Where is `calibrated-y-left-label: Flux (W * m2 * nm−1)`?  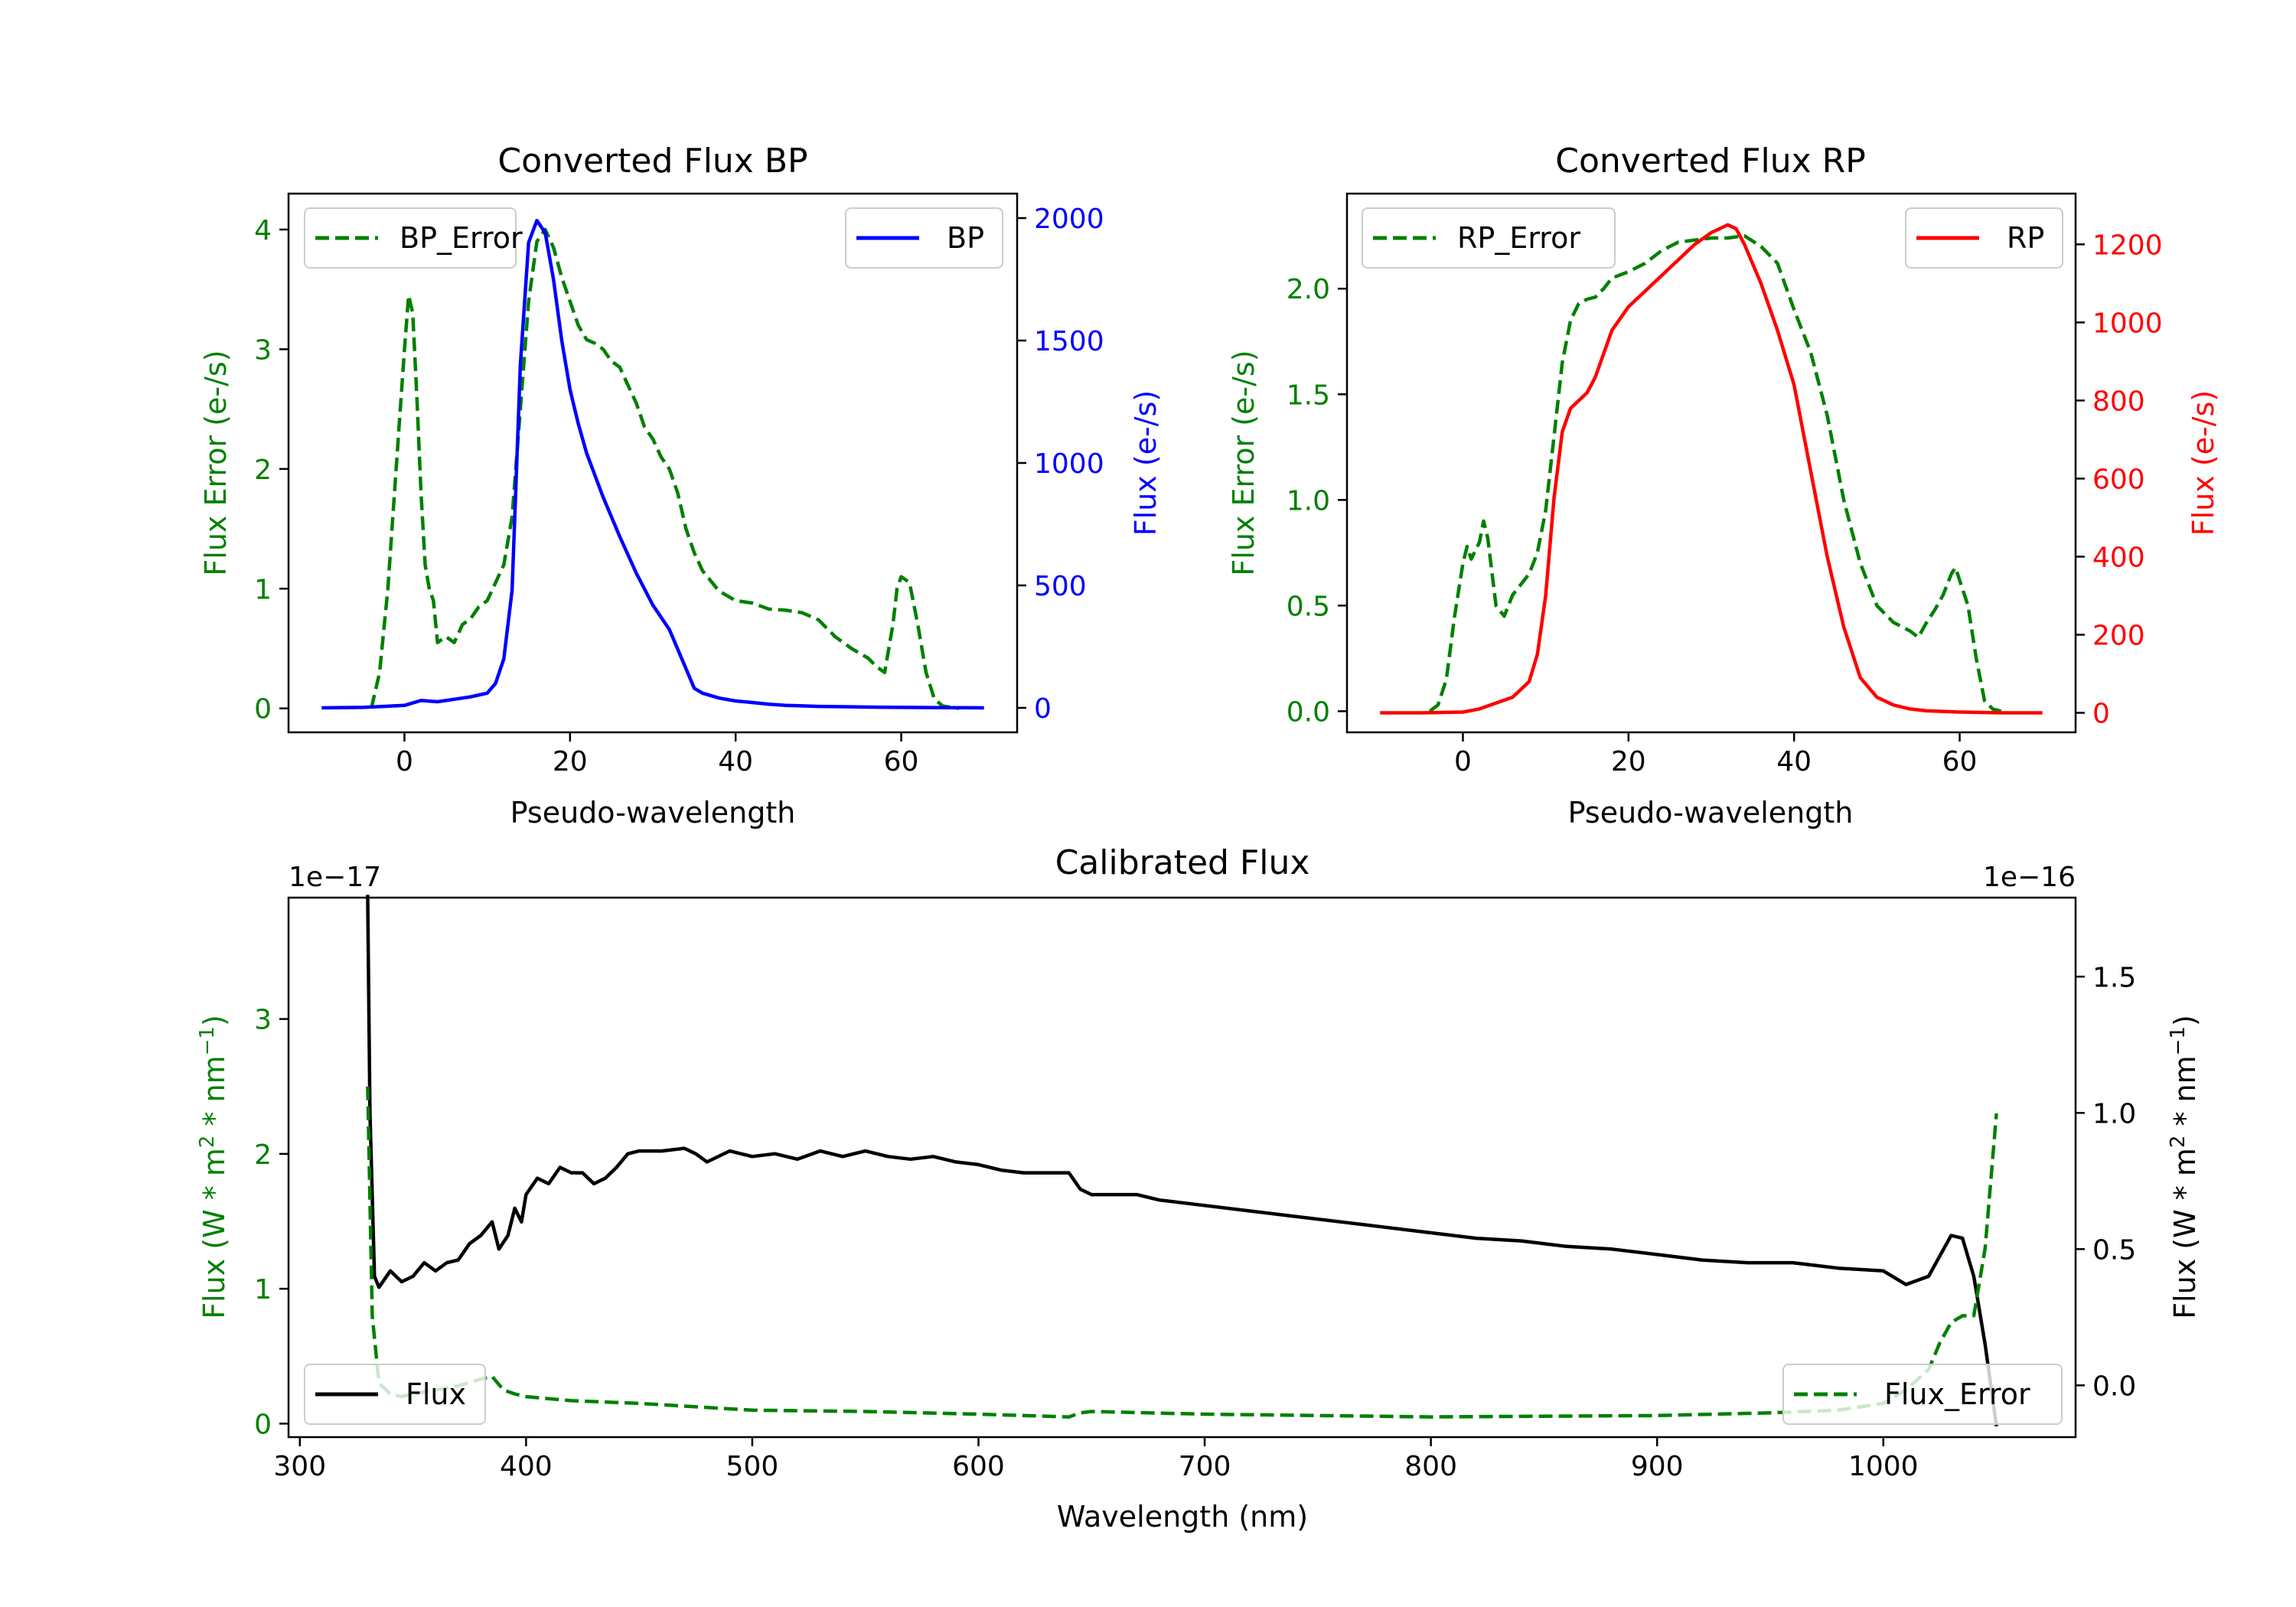
calibrated-y-left-label: Flux (W * m2 * nm−1) is located at coordinates (213, 1167).